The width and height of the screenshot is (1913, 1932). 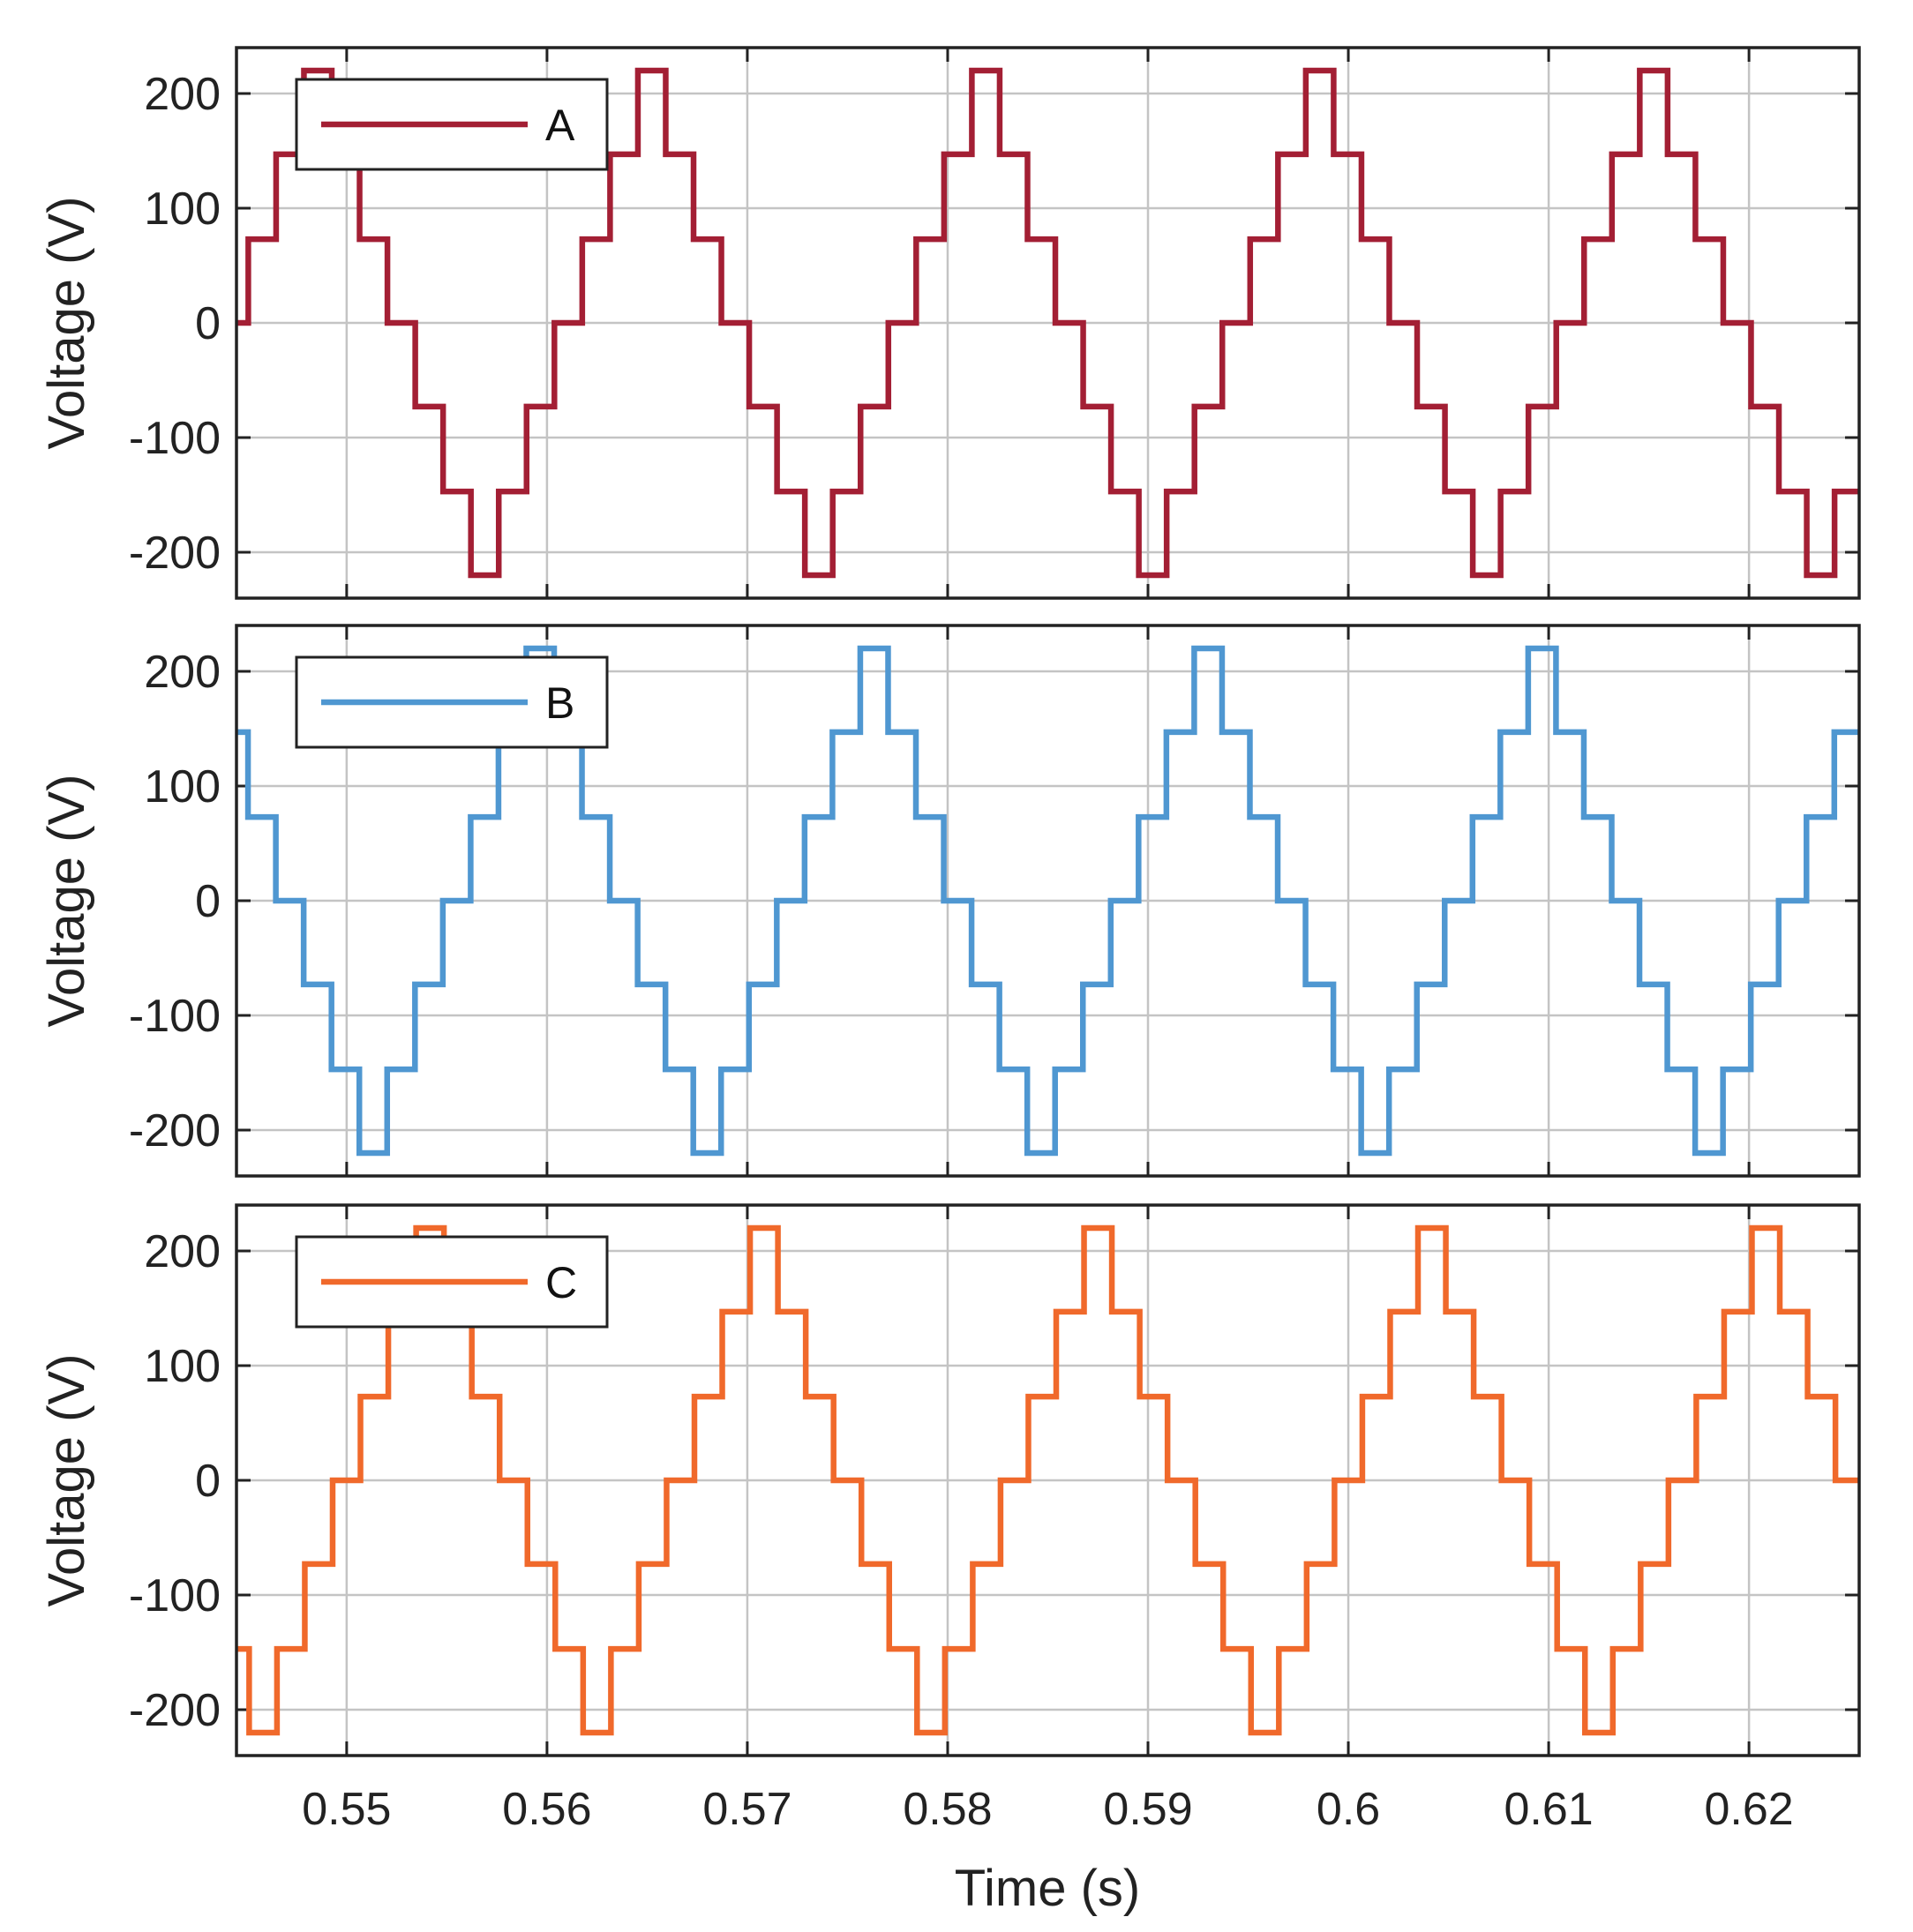 I want to click on legend: C, so click(x=452, y=1282).